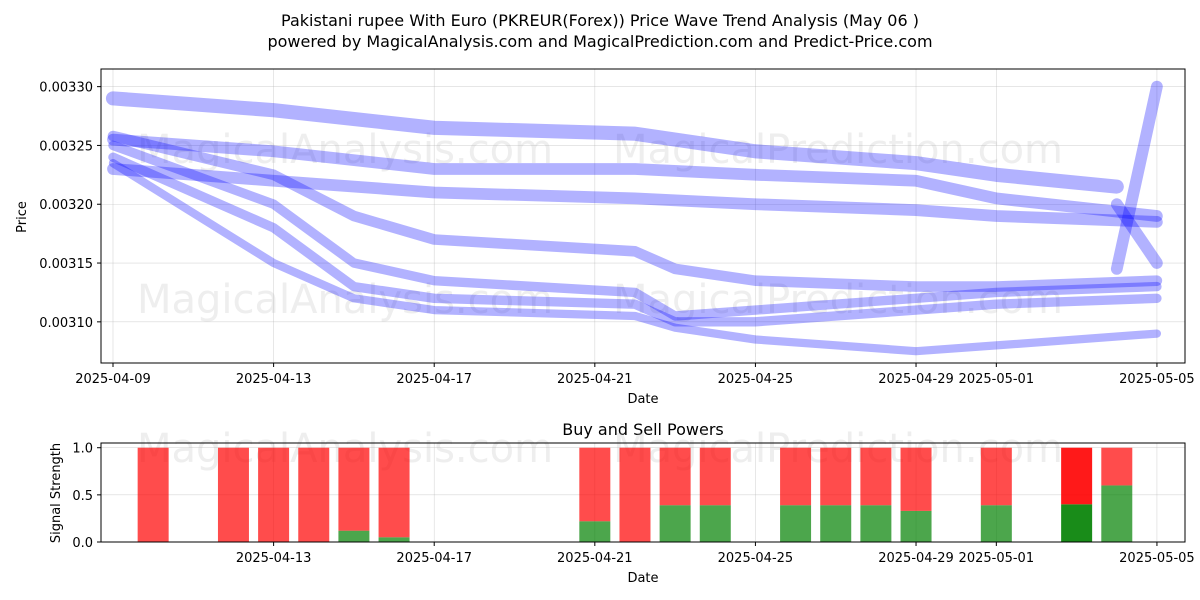 Image resolution: width=1200 pixels, height=600 pixels. I want to click on bar-group, so click(635, 494).